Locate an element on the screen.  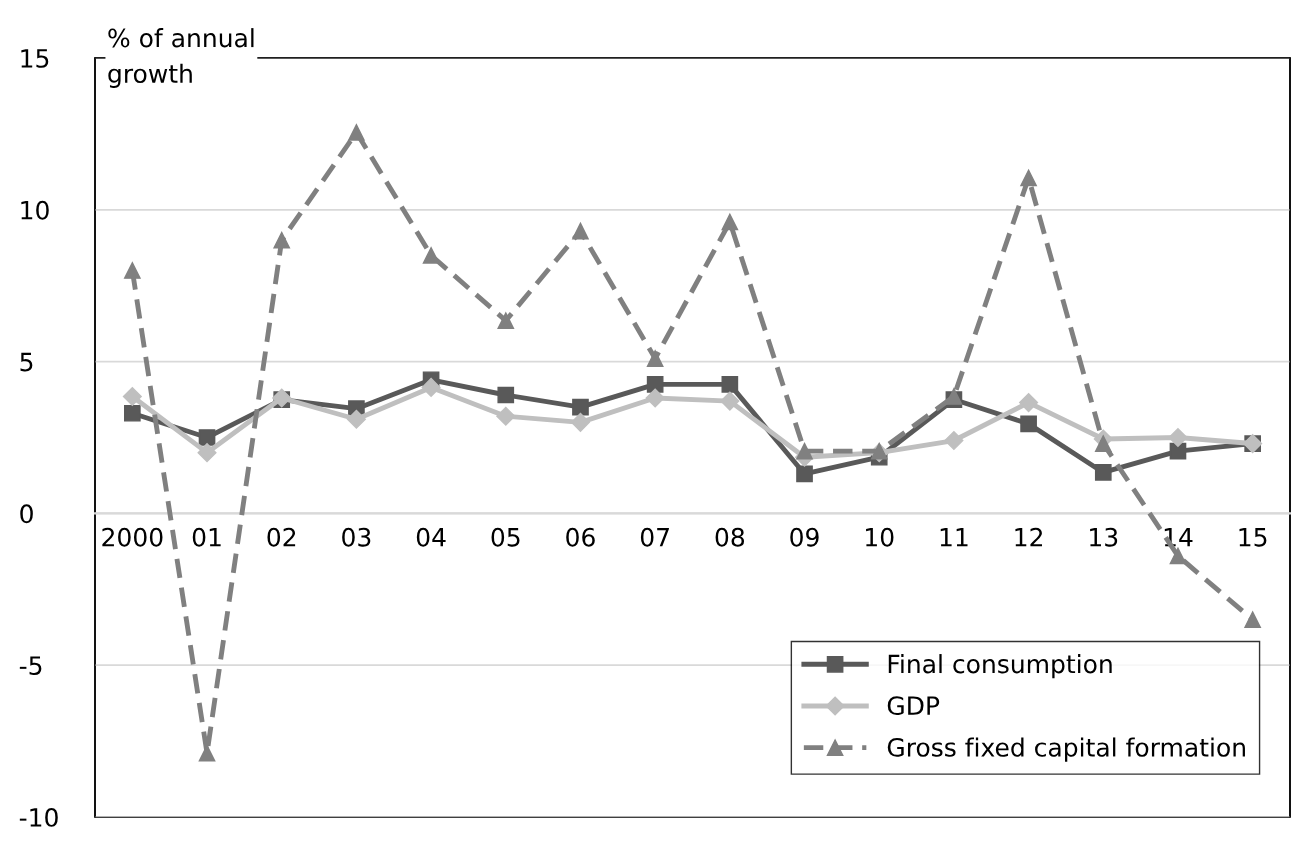
x-tick-label: 11 is located at coordinates (954, 537).